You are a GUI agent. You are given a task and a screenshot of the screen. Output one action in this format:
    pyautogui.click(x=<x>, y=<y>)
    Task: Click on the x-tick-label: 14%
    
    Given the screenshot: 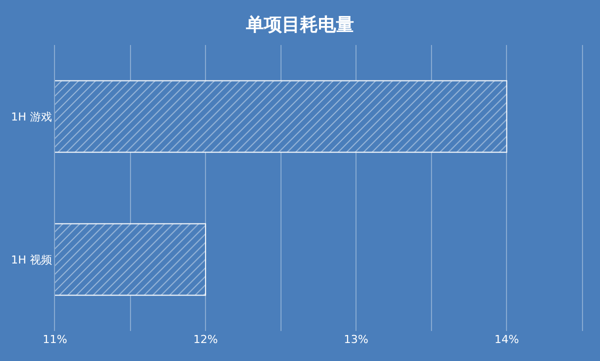 What is the action you would take?
    pyautogui.click(x=506, y=339)
    